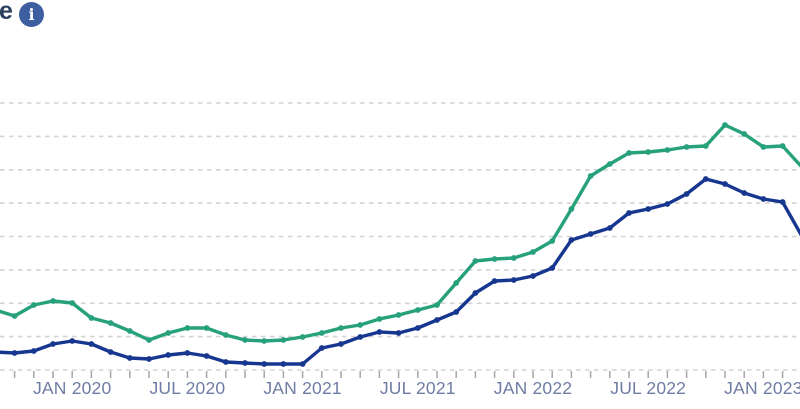 The width and height of the screenshot is (800, 409). Describe the element at coordinates (533, 388) in the screenshot. I see `x-axis-label: JAN 2022` at that location.